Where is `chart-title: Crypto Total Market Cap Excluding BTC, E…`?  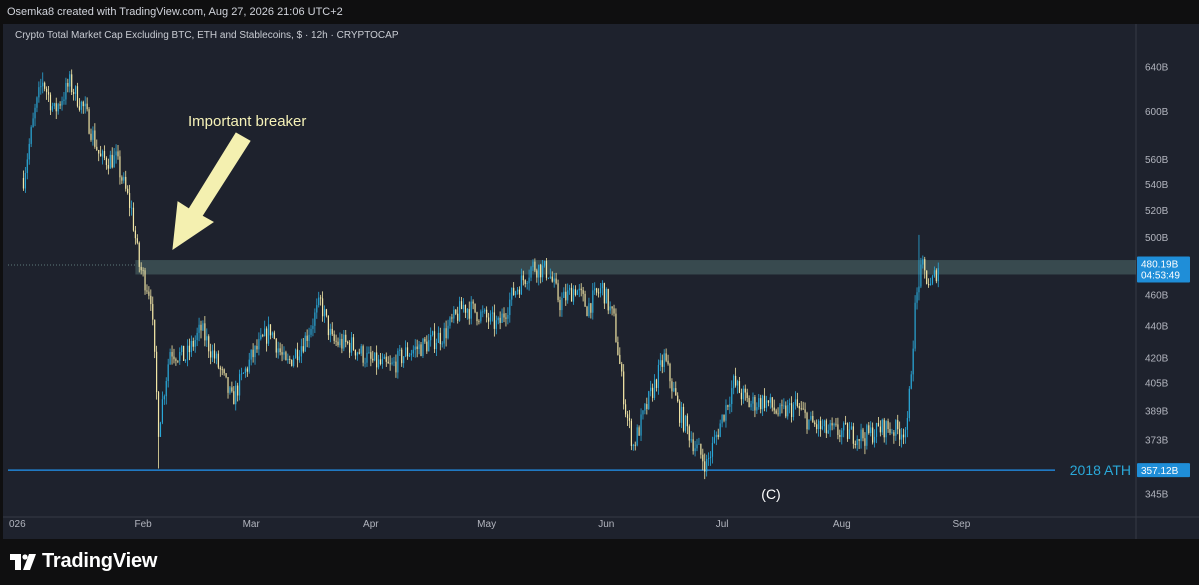 chart-title: Crypto Total Market Cap Excluding BTC, E… is located at coordinates (207, 35).